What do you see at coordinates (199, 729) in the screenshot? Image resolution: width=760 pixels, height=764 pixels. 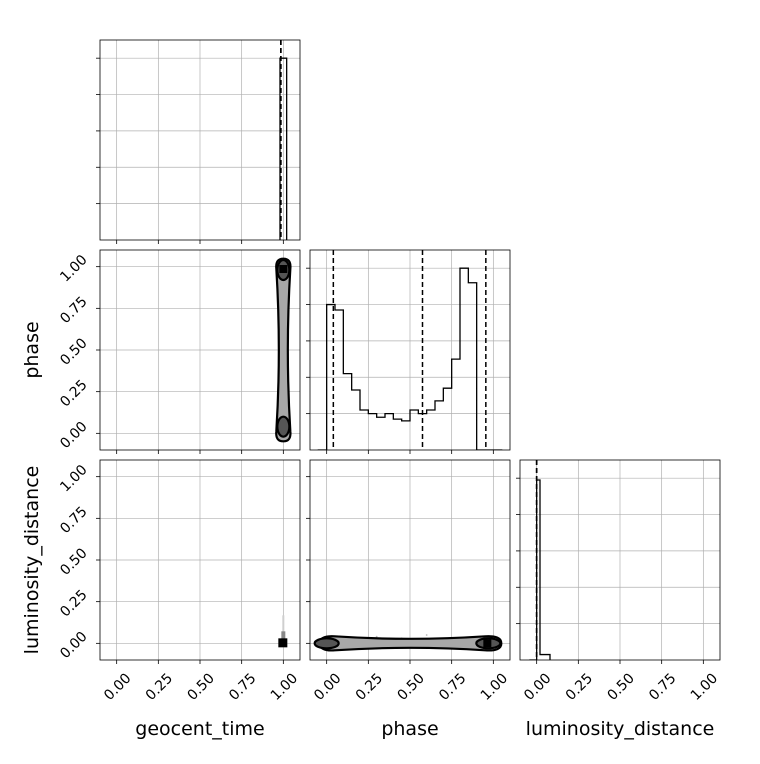 I see `x-axis-label-geocent-time: geocent_time` at bounding box center [199, 729].